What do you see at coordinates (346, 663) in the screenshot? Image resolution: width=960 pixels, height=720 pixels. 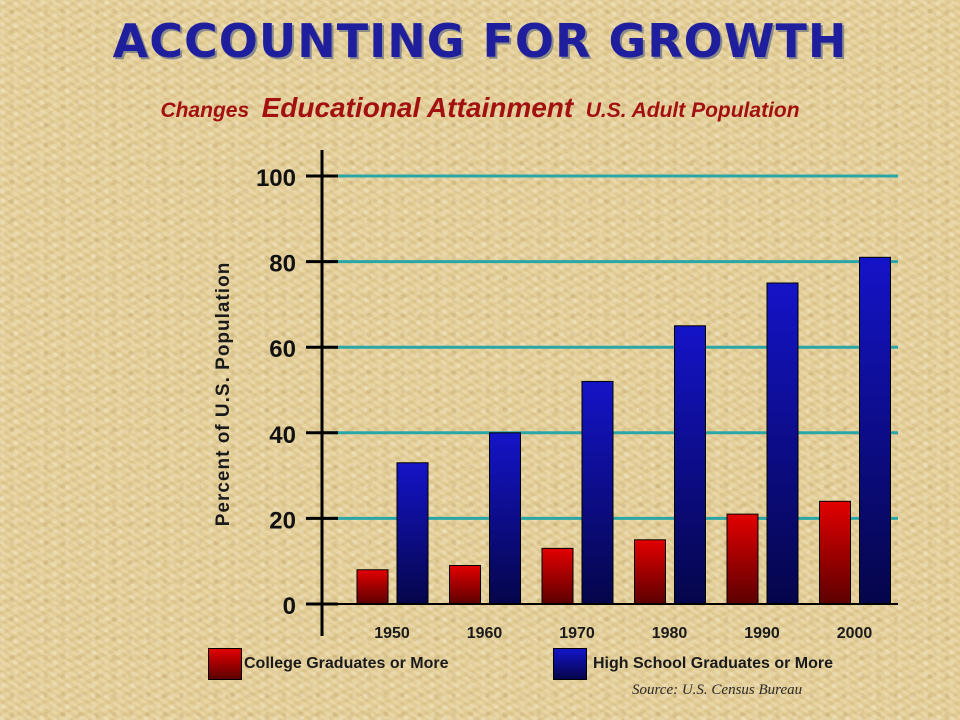 I see `legend-college-label: College Graduates or More` at bounding box center [346, 663].